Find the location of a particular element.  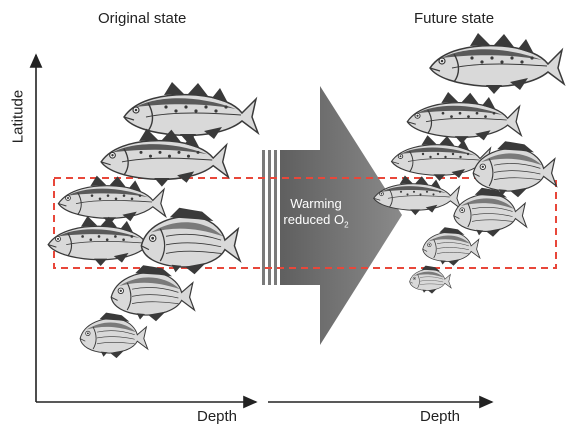

warming-arrow is located at coordinates (332, 215).